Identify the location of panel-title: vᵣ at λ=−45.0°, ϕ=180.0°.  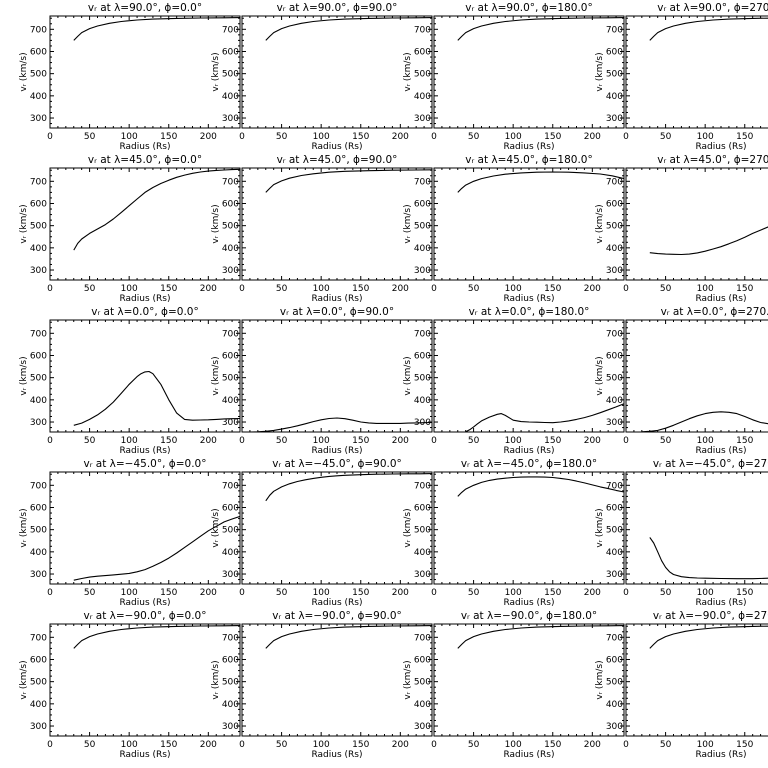
(529, 464).